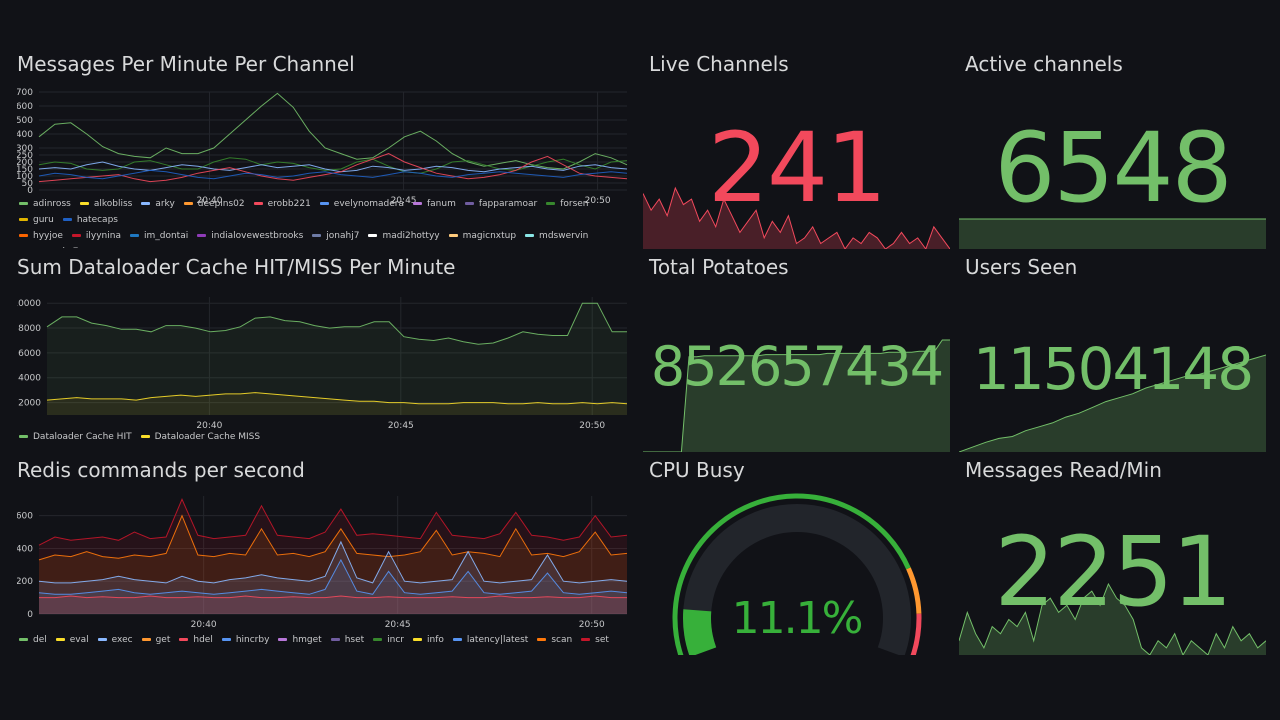  Describe the element at coordinates (90, 220) in the screenshot. I see `legend-item-hatecaps: hatecaps` at that location.